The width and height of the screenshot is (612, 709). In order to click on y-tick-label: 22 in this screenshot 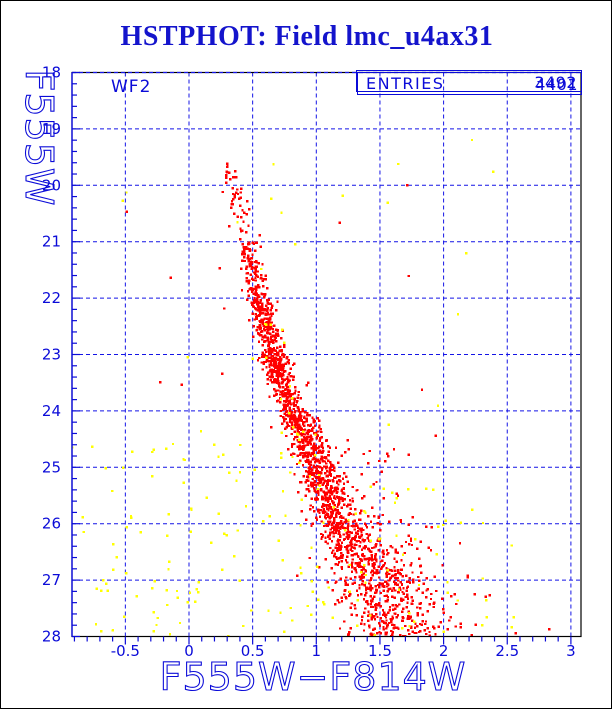, I will do `click(51, 298)`.